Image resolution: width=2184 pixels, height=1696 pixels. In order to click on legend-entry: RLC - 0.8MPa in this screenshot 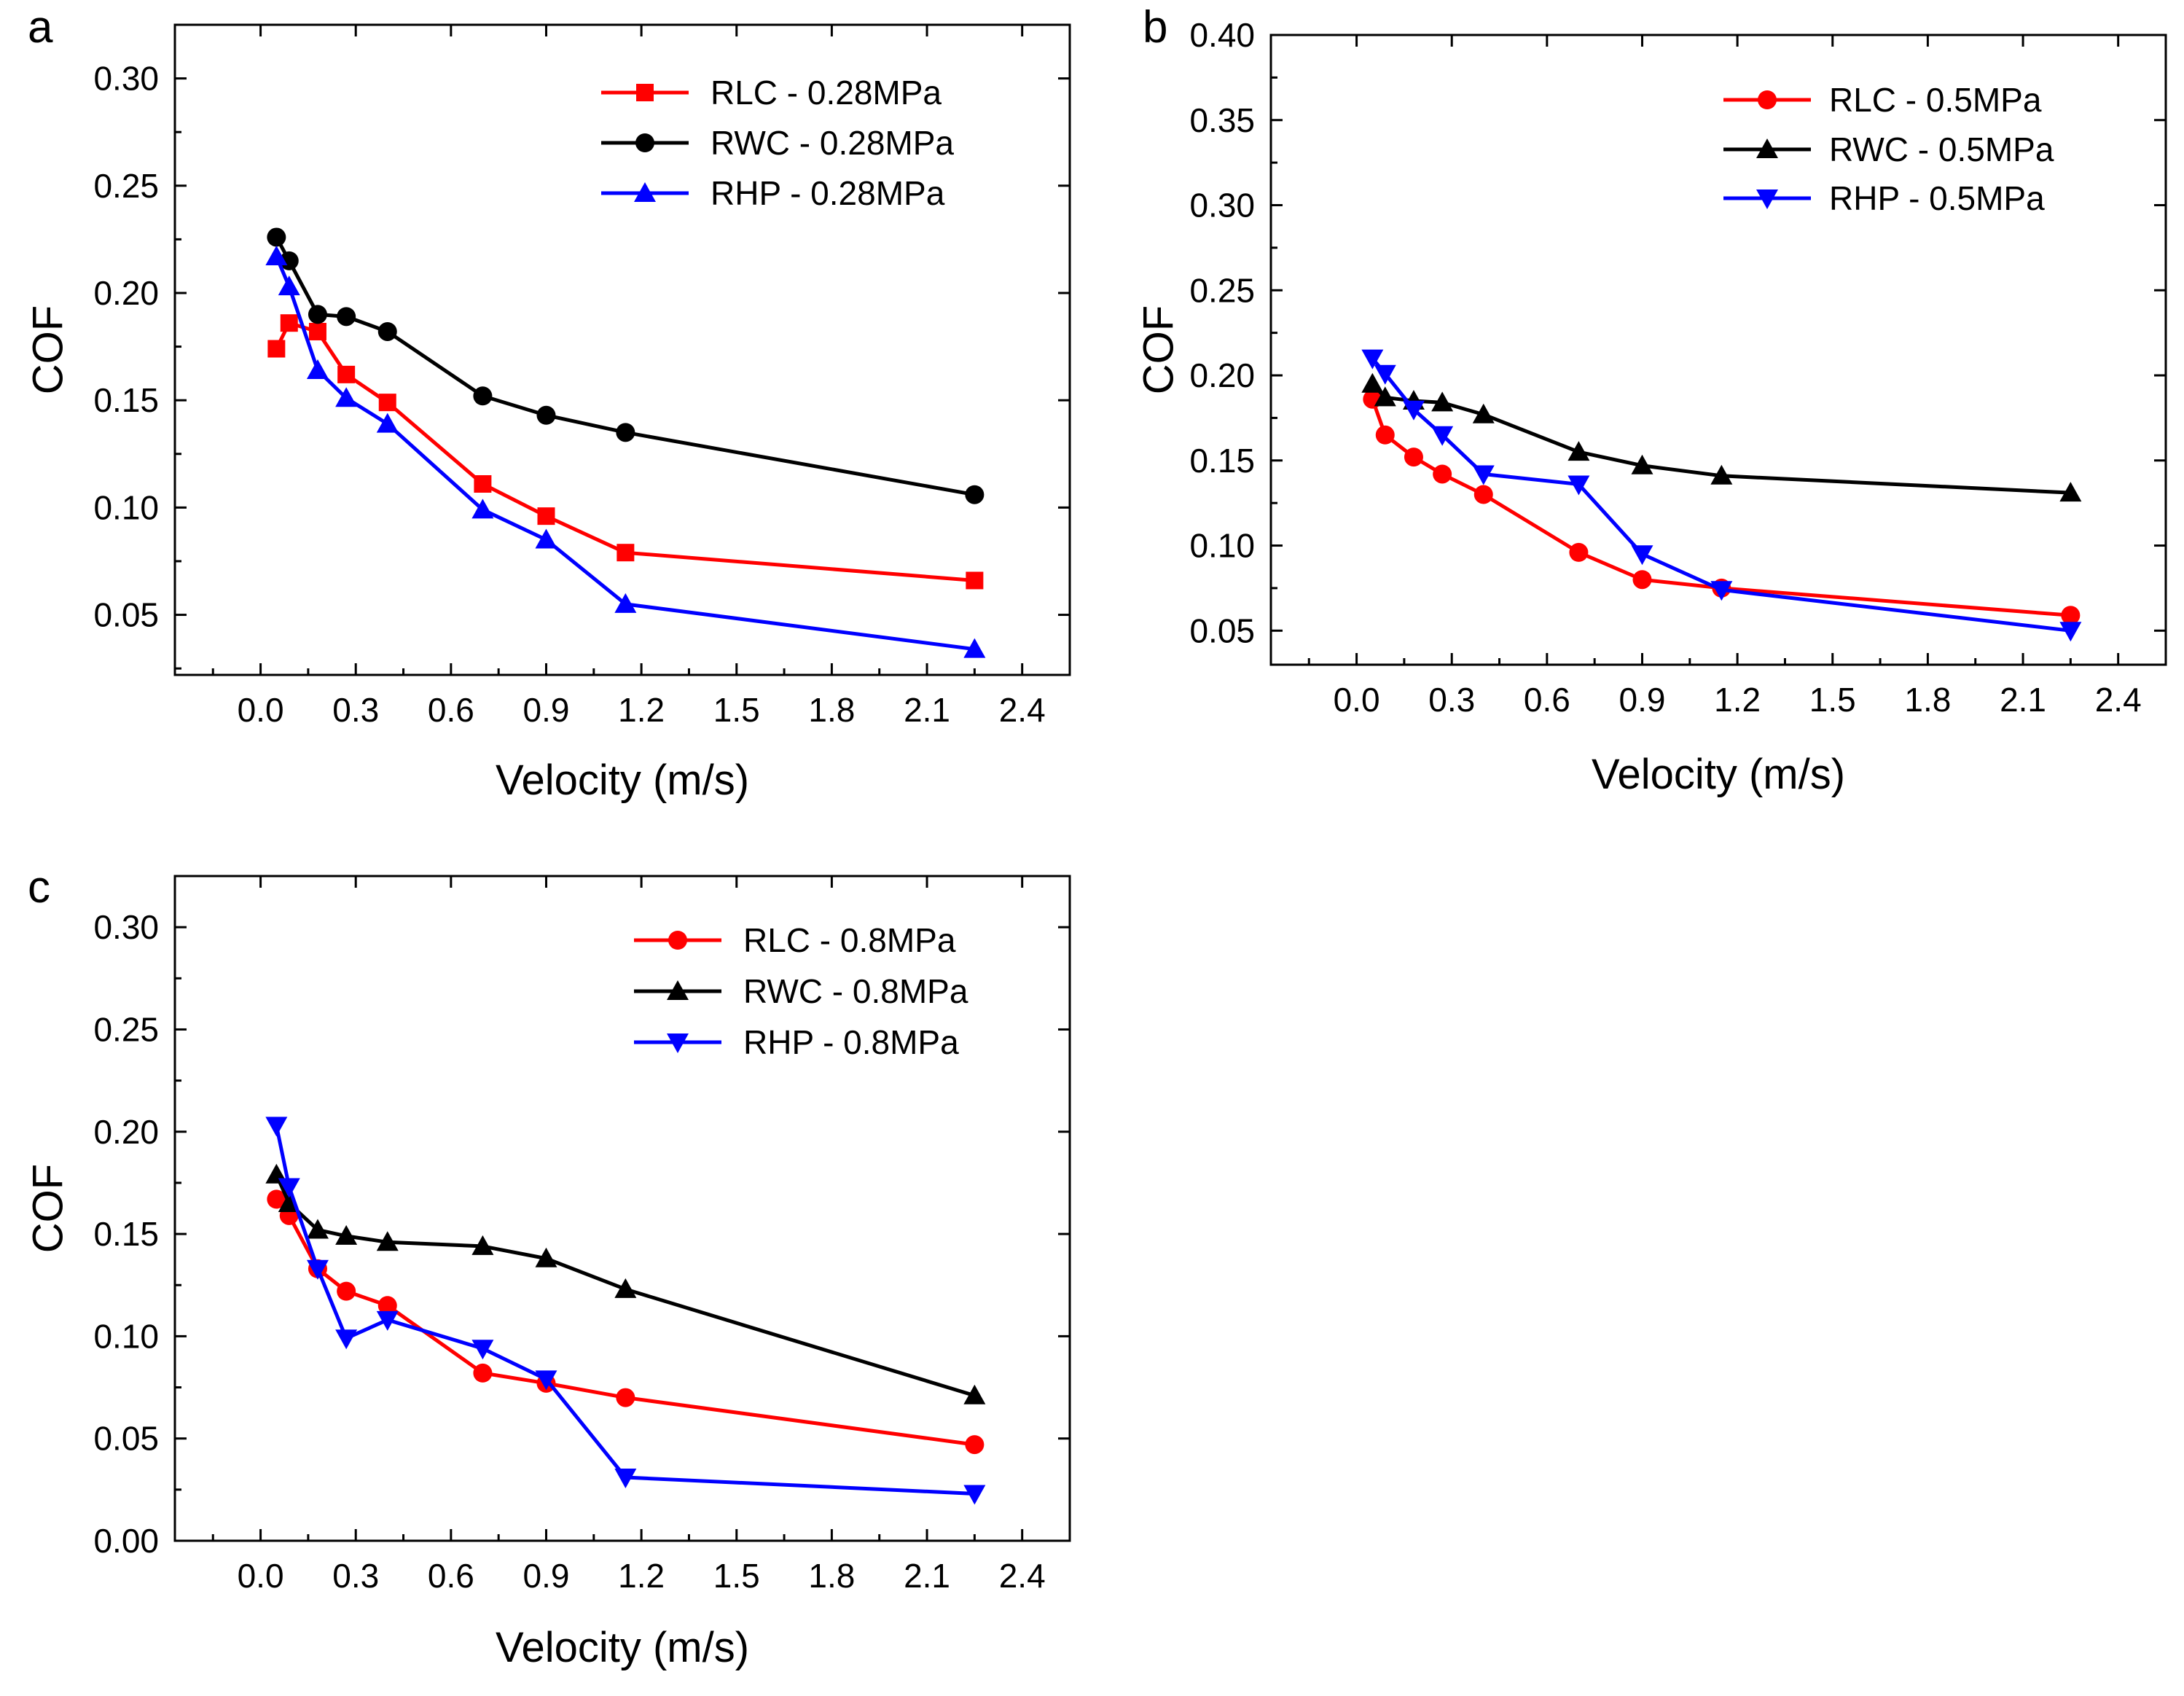, I will do `click(795, 940)`.